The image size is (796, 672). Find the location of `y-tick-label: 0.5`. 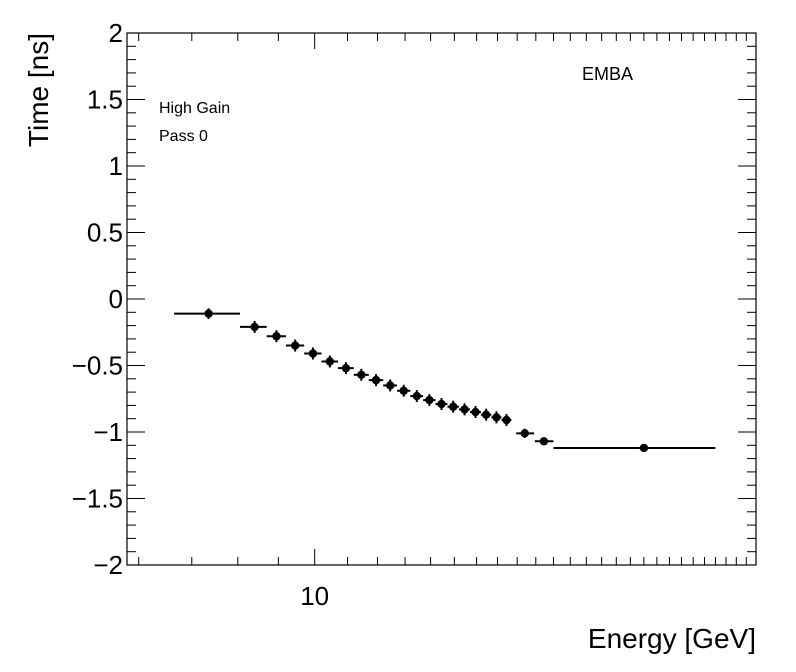

y-tick-label: 0.5 is located at coordinates (105, 233).